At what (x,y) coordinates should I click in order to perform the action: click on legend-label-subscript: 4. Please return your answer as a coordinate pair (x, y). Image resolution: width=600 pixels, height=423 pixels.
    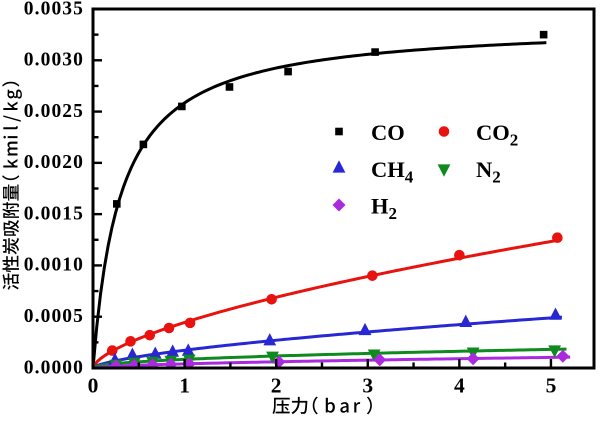
    Looking at the image, I should click on (409, 177).